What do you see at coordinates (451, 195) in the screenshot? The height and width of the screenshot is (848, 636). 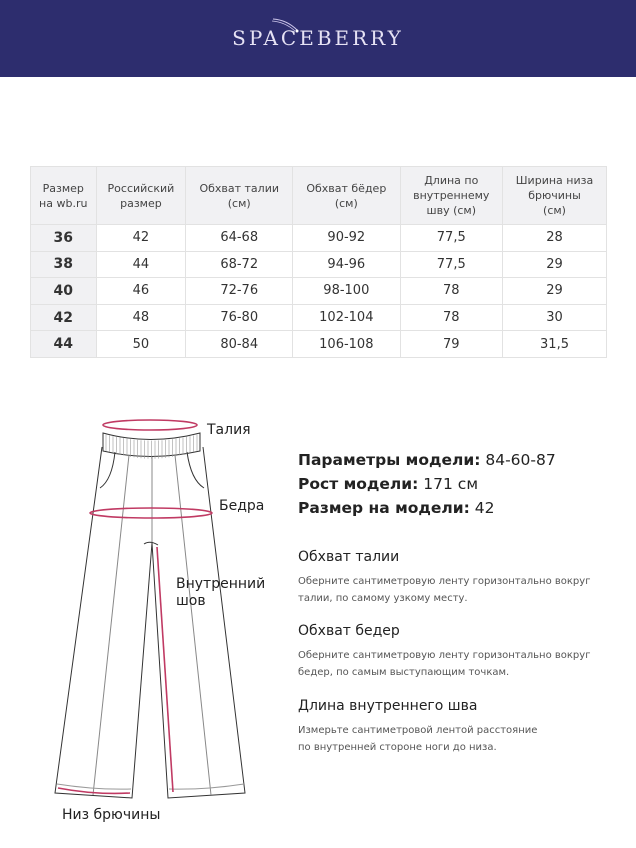 I see `column-header: Длина по внутреннему шву (см)` at bounding box center [451, 195].